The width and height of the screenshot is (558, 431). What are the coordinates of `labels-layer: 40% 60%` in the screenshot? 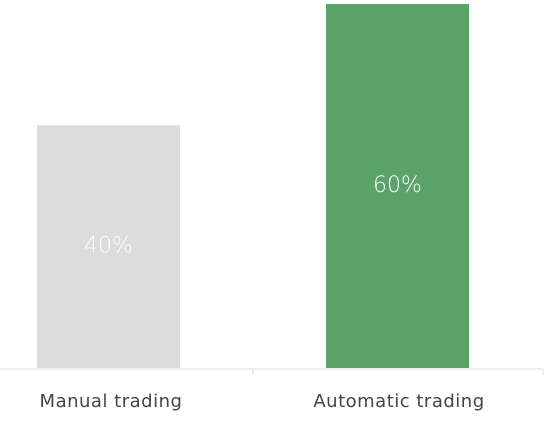 It's located at (253, 216).